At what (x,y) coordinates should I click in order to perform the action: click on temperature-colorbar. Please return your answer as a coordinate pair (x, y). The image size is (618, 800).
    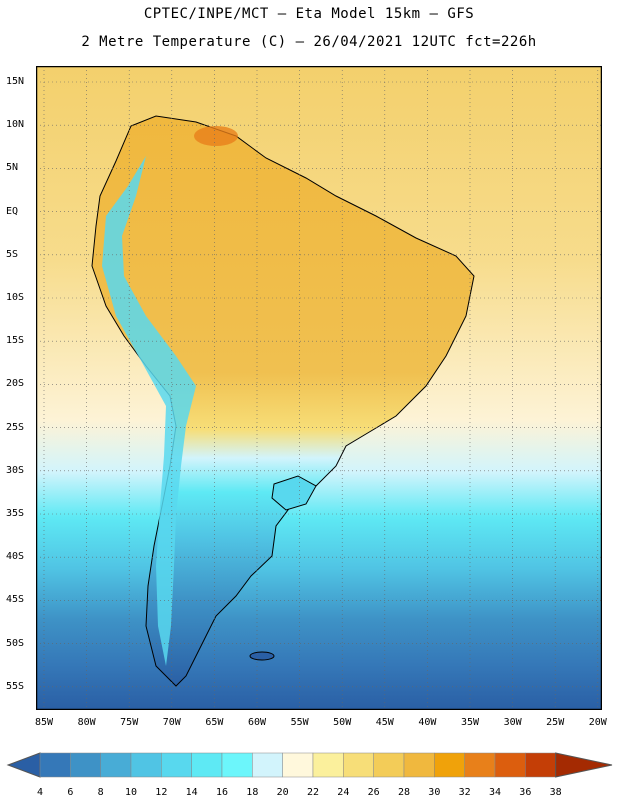
    Looking at the image, I should click on (309, 765).